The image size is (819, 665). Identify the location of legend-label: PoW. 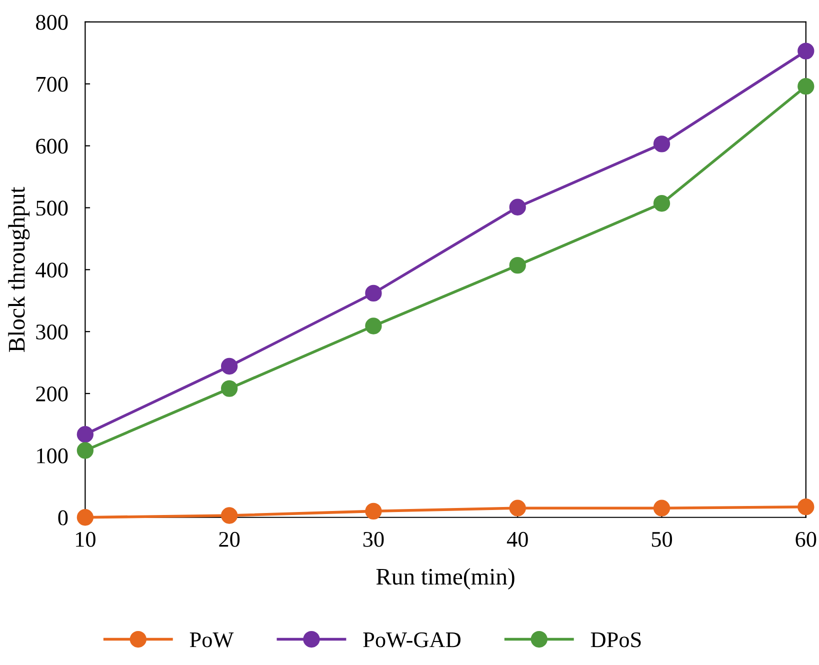
(212, 640).